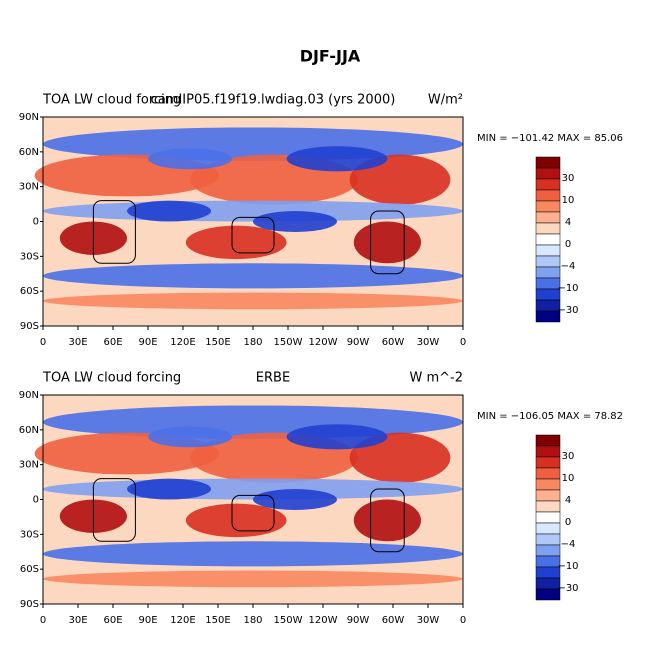  What do you see at coordinates (112, 342) in the screenshot?
I see `lon-label: 60E` at bounding box center [112, 342].